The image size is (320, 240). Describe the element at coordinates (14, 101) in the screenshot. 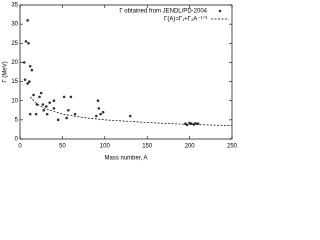

I see `y-tick-label: 10` at that location.